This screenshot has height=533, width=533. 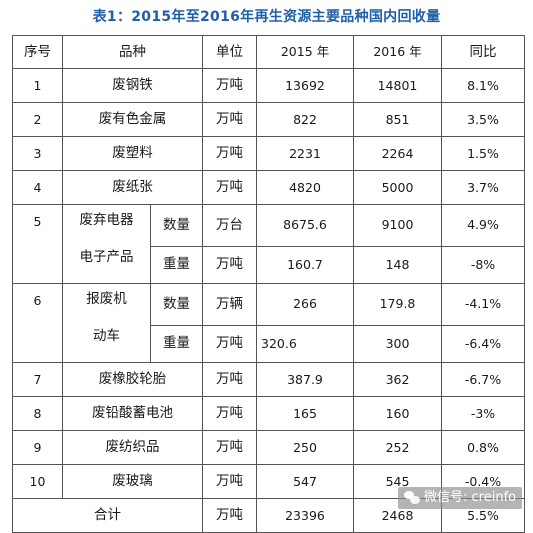 I want to click on row-name-line1: 报废机, so click(x=106, y=304).